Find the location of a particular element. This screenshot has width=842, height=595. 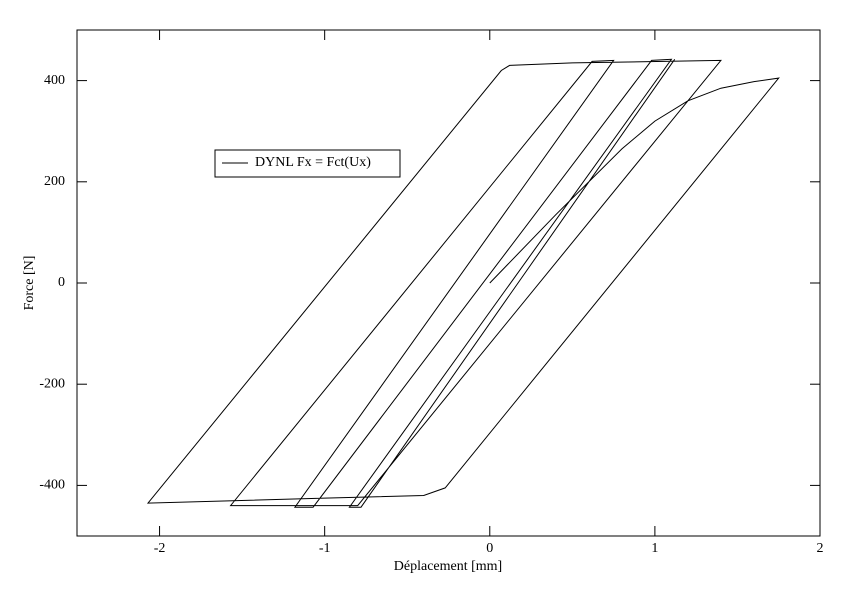

x-tick-label: 1 is located at coordinates (654, 548).